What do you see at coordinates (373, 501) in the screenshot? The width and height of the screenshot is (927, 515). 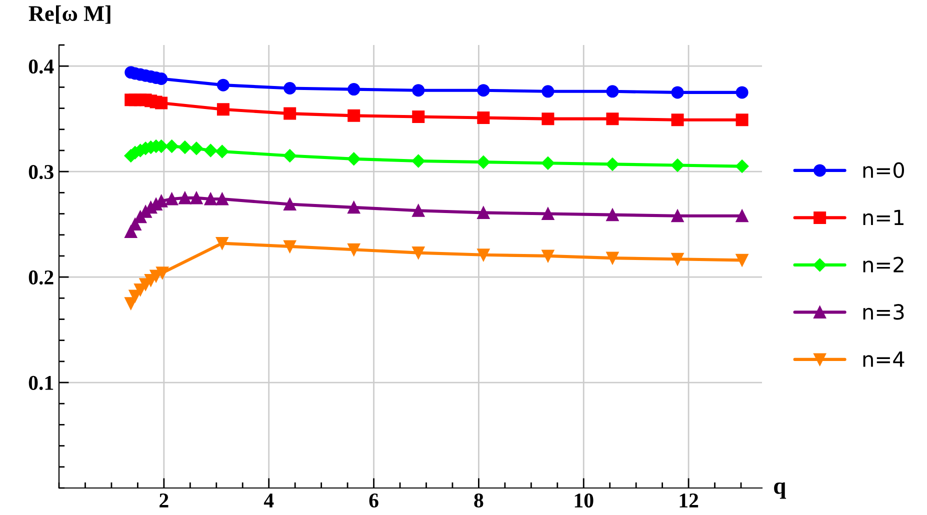 I see `x-tick-label: 6` at bounding box center [373, 501].